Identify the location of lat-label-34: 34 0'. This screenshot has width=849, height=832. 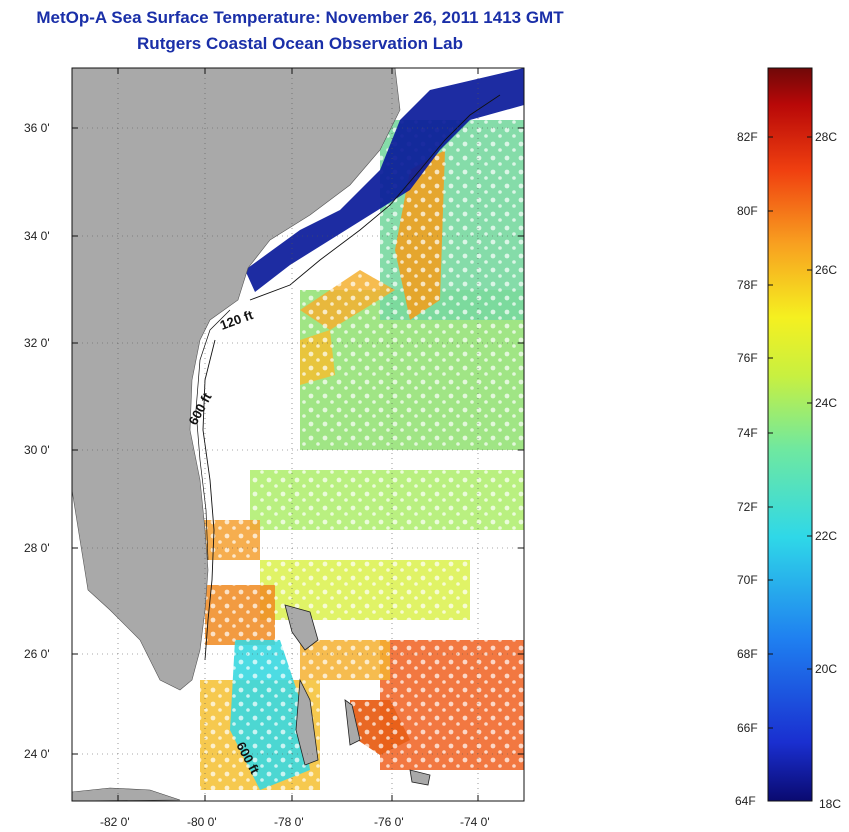
(37, 236).